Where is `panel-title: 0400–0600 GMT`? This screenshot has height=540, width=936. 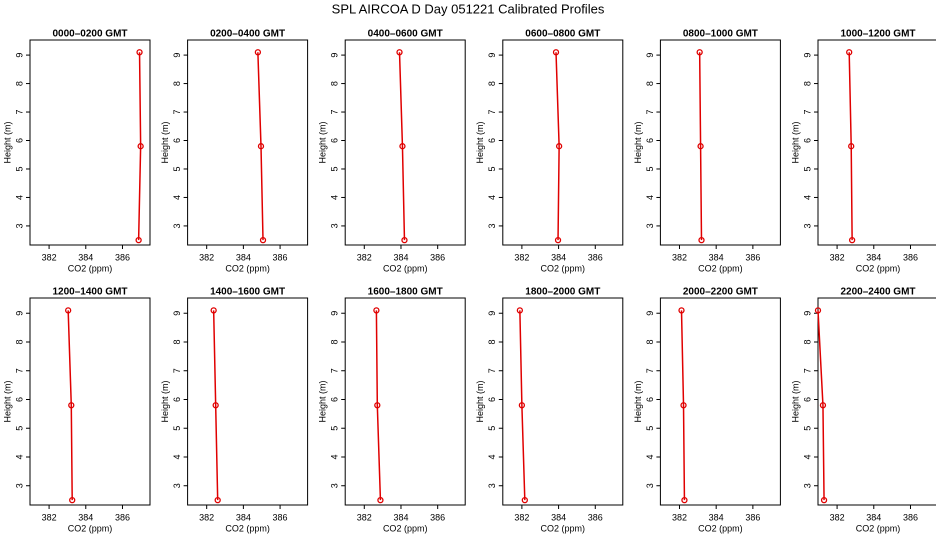
panel-title: 0400–0600 GMT is located at coordinates (405, 34).